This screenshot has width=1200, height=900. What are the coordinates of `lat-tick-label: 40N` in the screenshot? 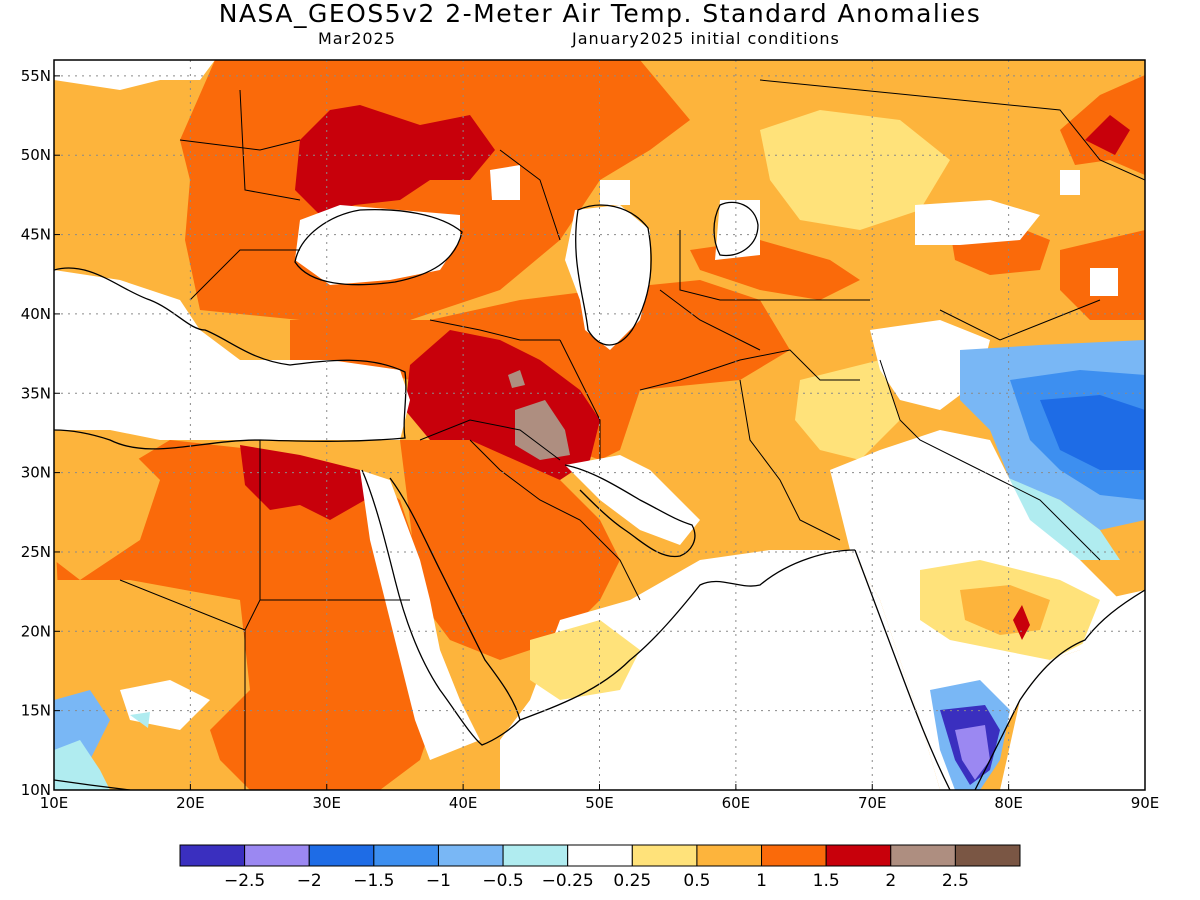 It's located at (36, 314).